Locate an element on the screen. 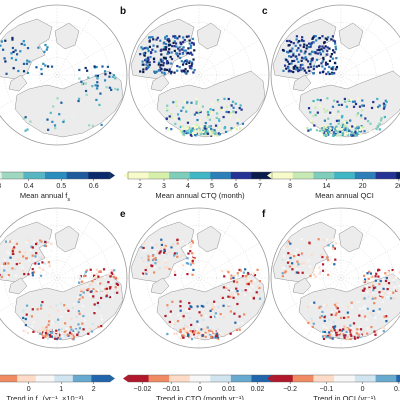 The height and width of the screenshot is (400, 400). colorbar-swatch is located at coordinates (82, 378).